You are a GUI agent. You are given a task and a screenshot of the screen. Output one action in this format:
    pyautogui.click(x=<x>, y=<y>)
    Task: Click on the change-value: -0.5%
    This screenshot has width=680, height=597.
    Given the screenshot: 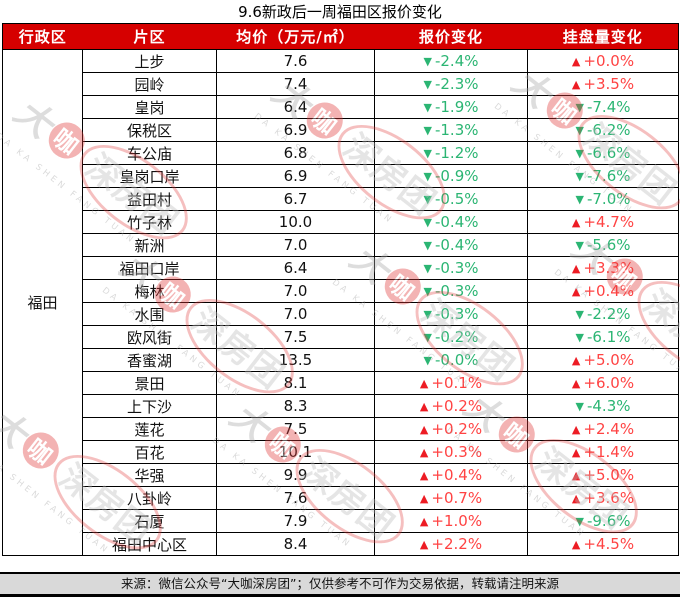 What is the action you would take?
    pyautogui.click(x=456, y=199)
    